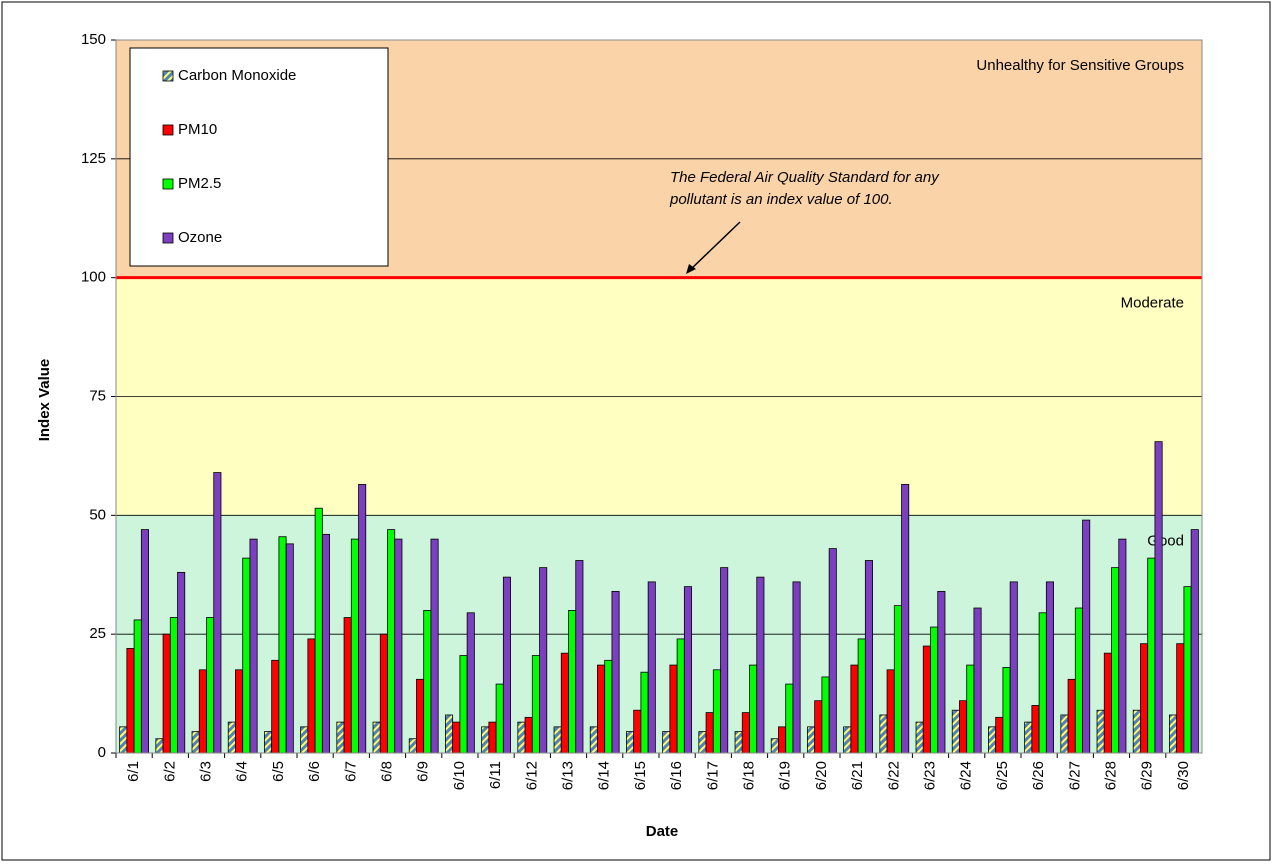  What do you see at coordinates (893, 775) in the screenshot?
I see `x-tick-label: 6/22` at bounding box center [893, 775].